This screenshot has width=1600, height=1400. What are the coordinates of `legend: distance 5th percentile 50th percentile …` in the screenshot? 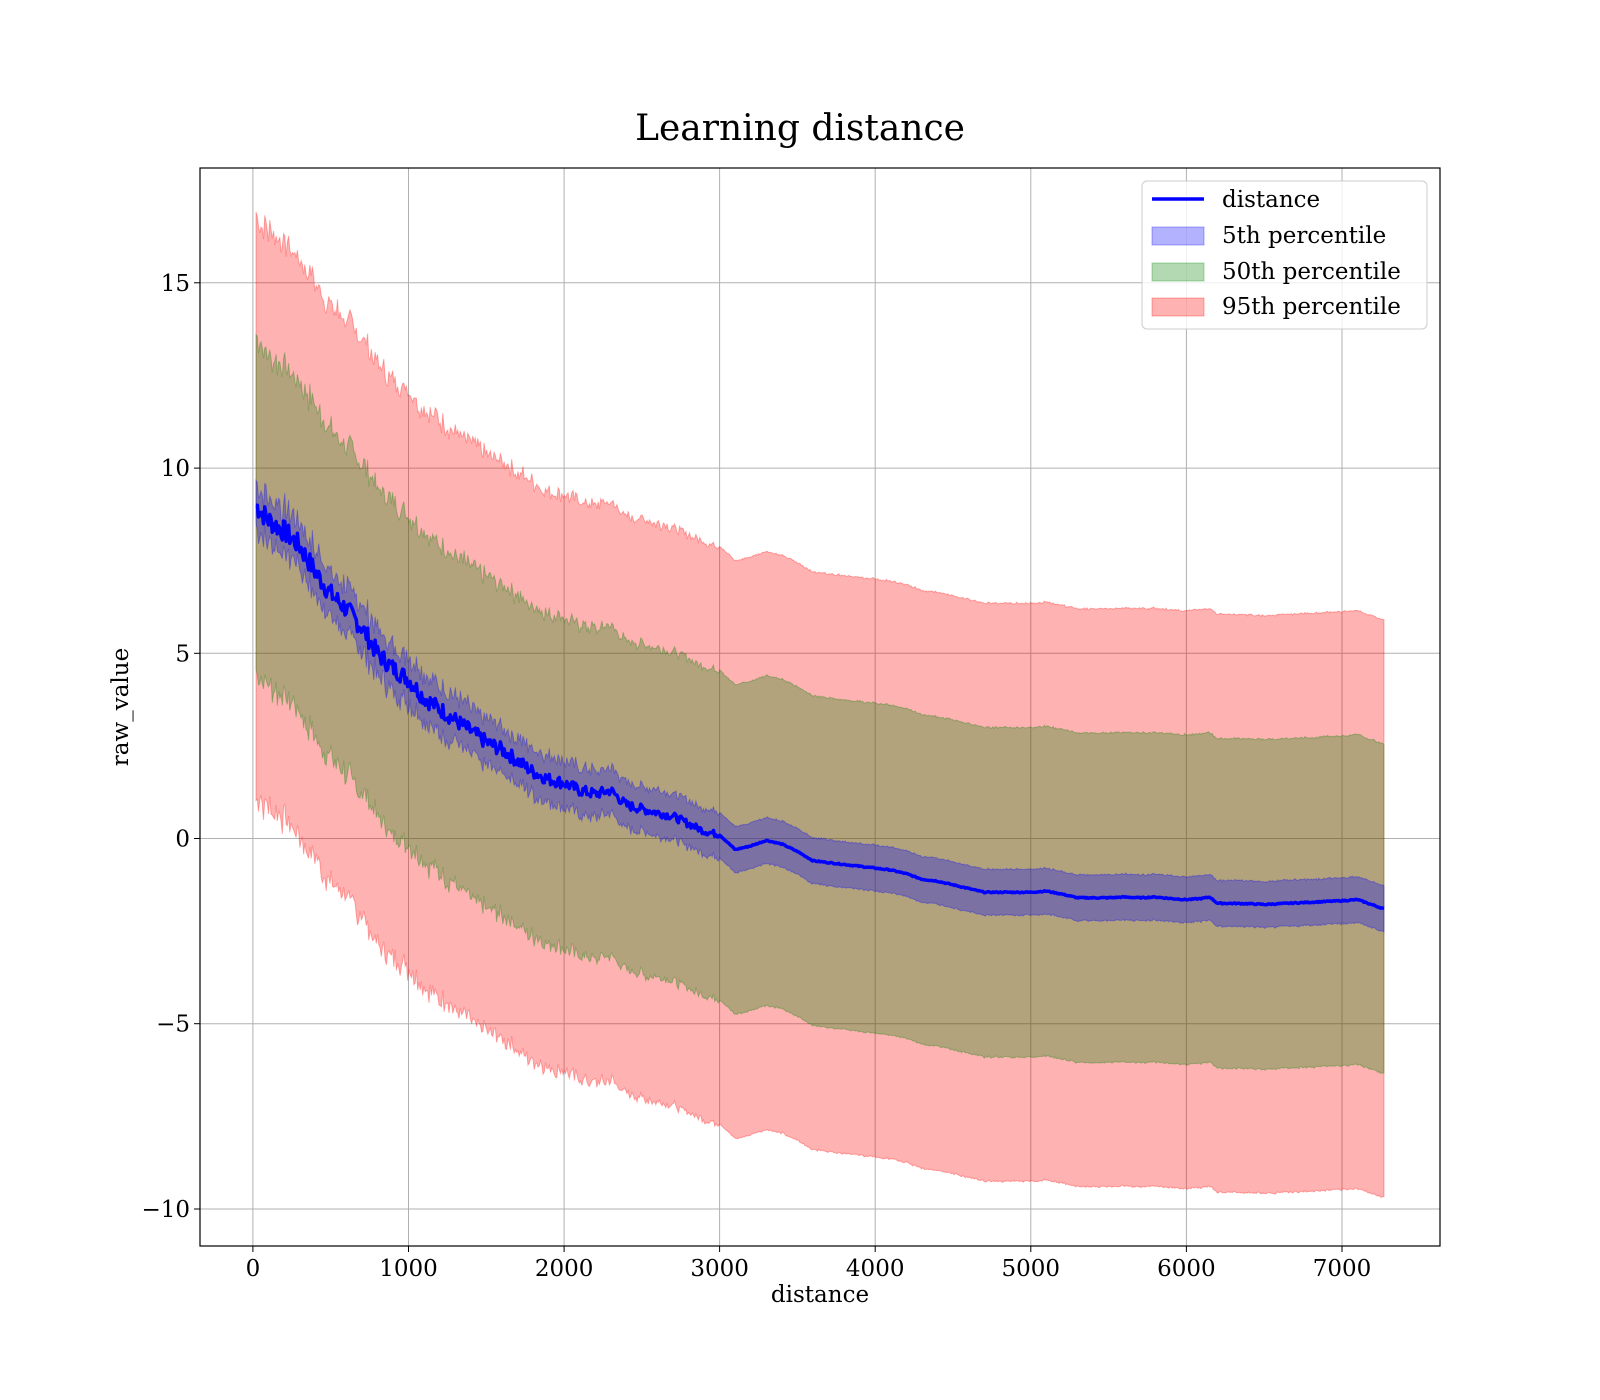 It's located at (1284, 255).